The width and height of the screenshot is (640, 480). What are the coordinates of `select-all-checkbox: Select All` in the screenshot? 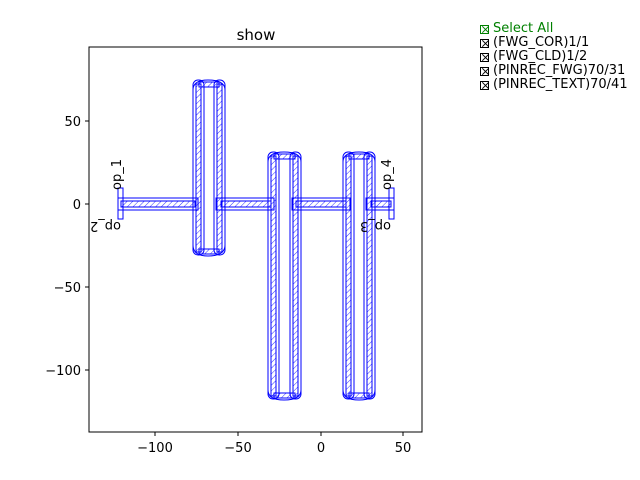 It's located at (554, 29).